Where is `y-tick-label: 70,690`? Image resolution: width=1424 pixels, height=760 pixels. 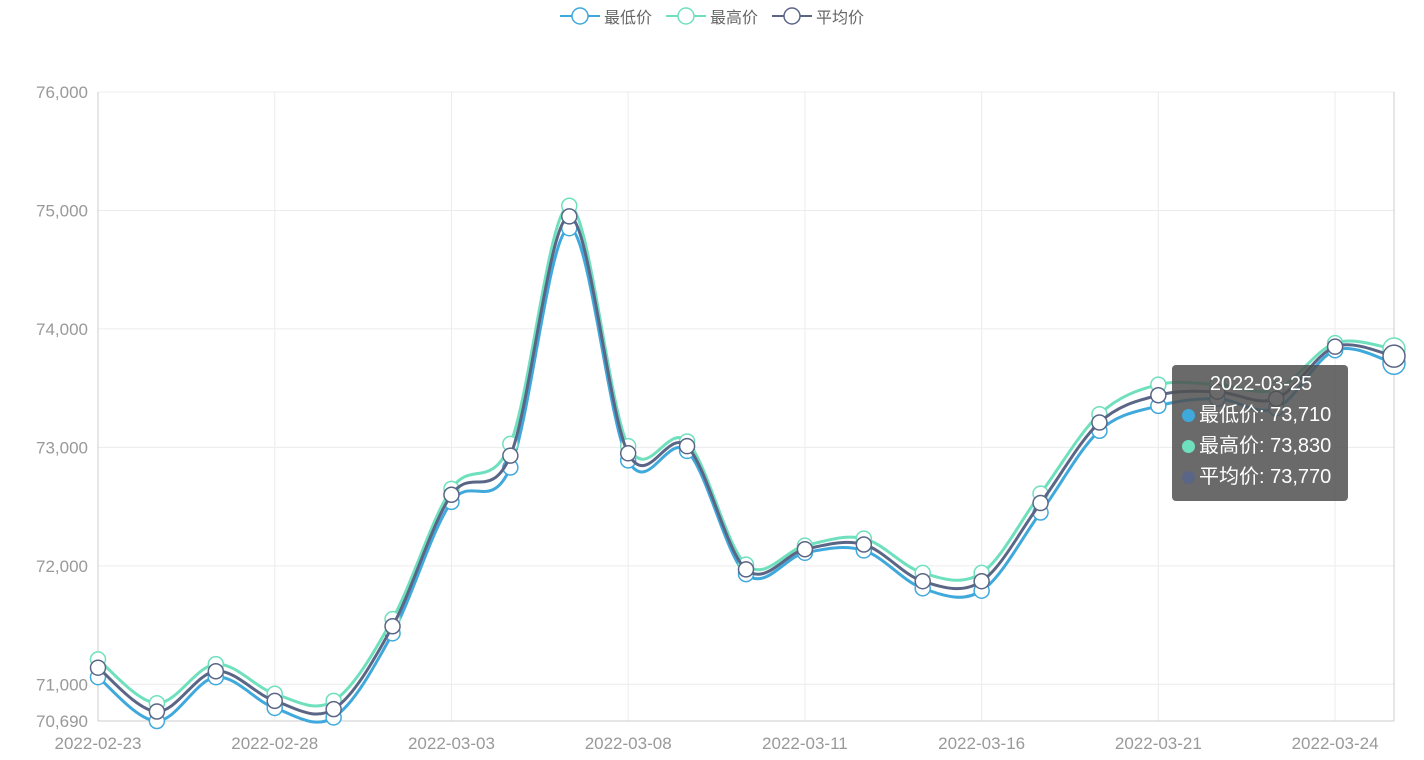
y-tick-label: 70,690 is located at coordinates (62, 721).